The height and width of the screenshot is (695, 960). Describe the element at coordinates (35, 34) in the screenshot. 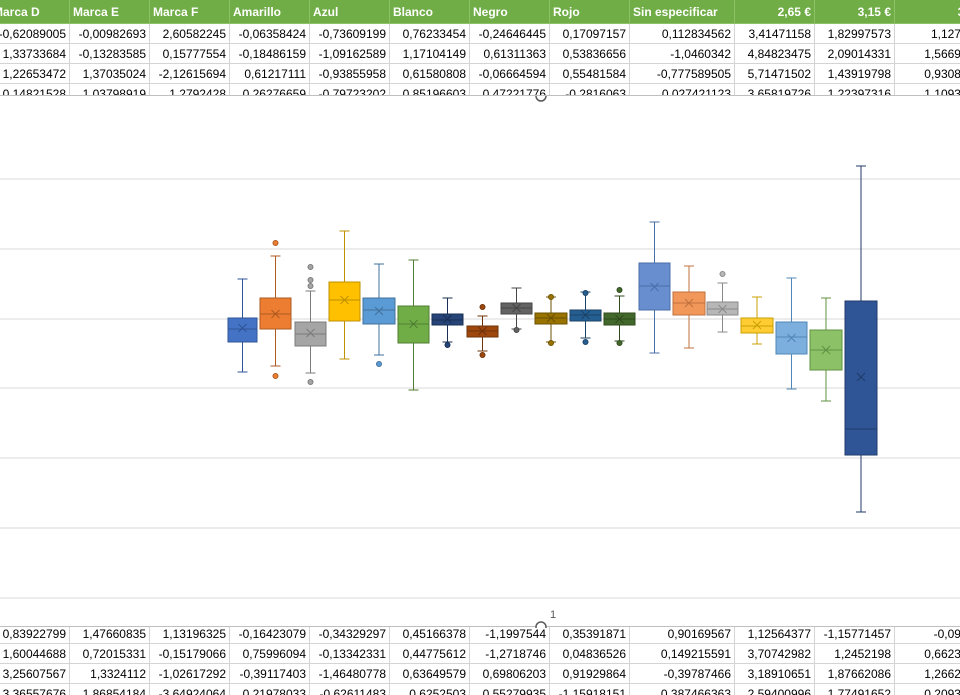

I see `cell: -0,62089005` at that location.